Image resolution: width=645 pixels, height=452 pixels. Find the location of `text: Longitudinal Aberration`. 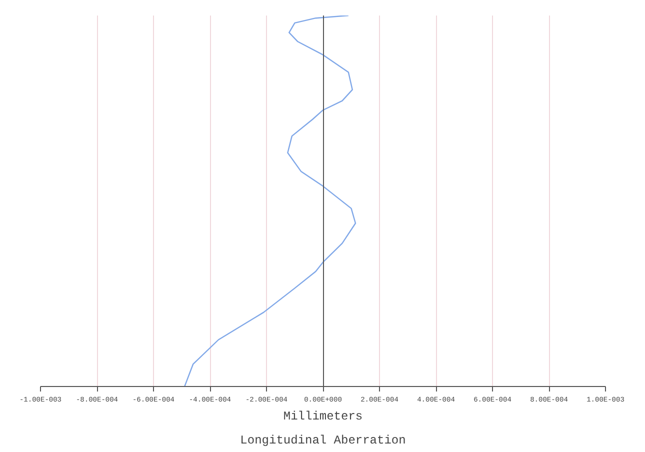

text: Longitudinal Aberration is located at coordinates (323, 441).